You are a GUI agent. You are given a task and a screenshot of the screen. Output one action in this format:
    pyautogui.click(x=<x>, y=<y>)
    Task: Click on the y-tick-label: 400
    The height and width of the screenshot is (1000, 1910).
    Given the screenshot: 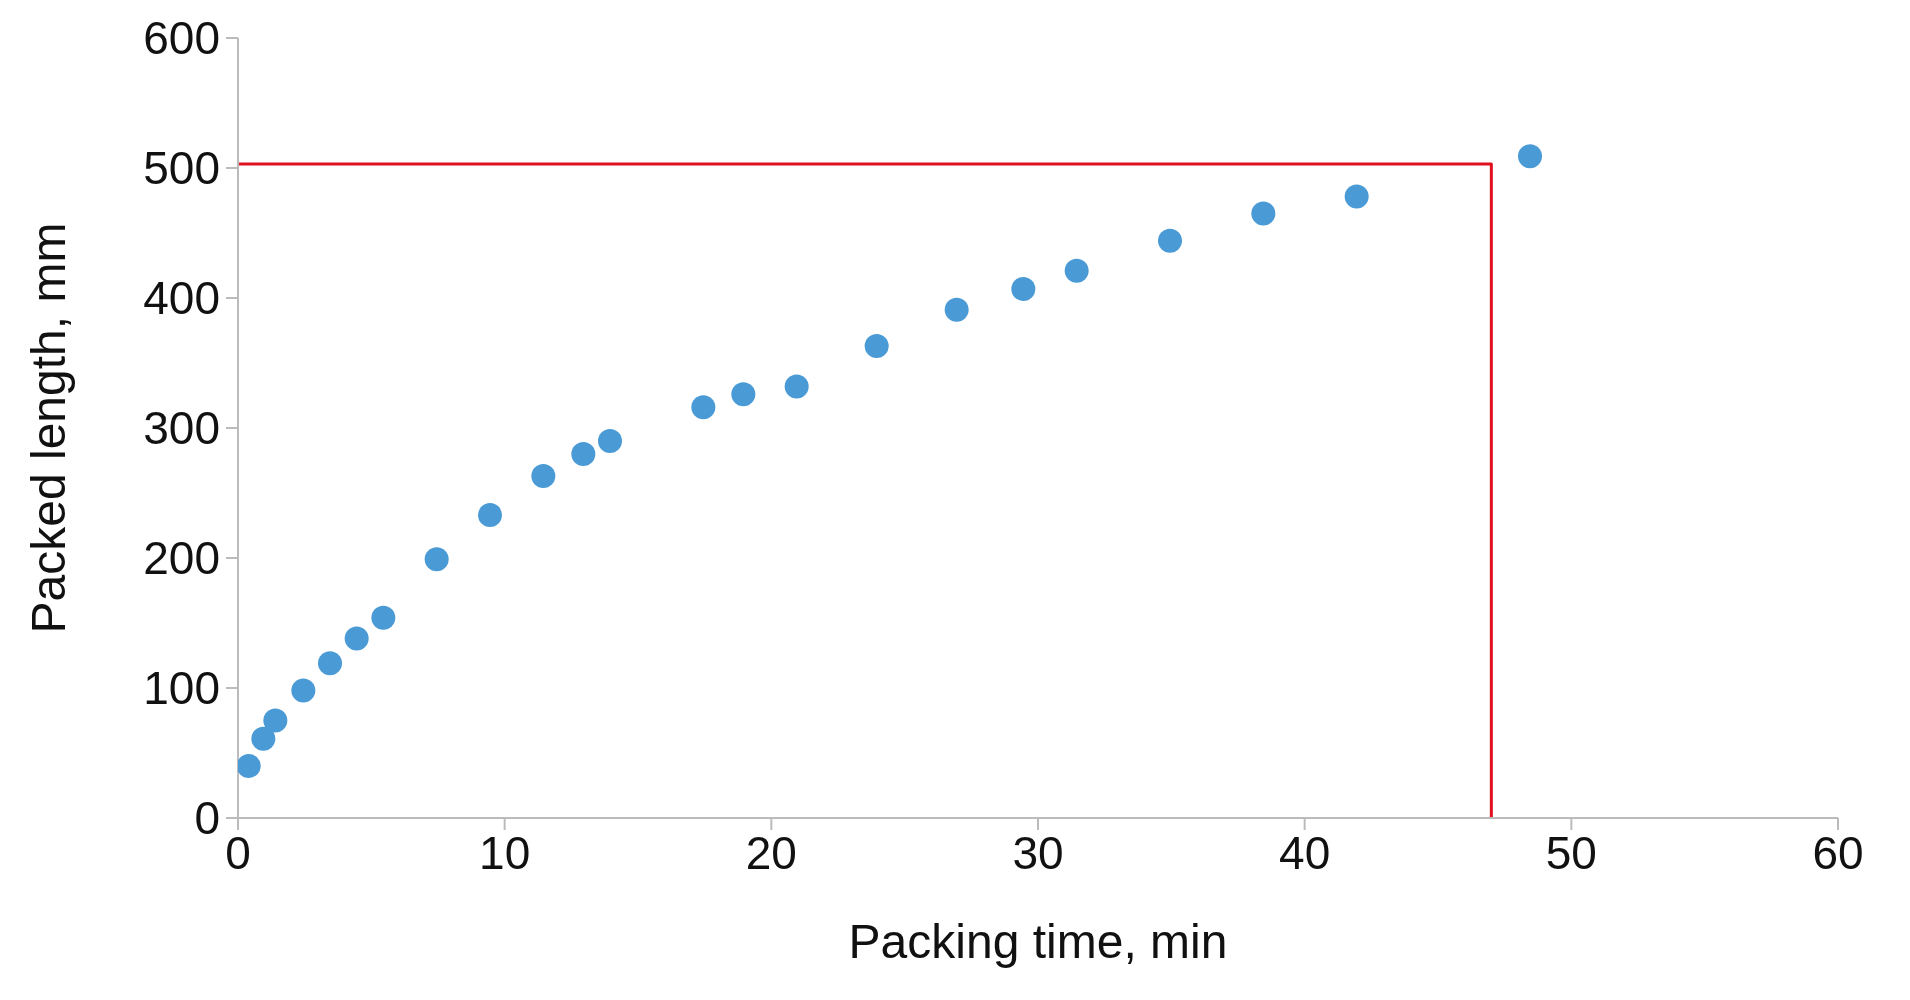 What is the action you would take?
    pyautogui.click(x=181, y=298)
    